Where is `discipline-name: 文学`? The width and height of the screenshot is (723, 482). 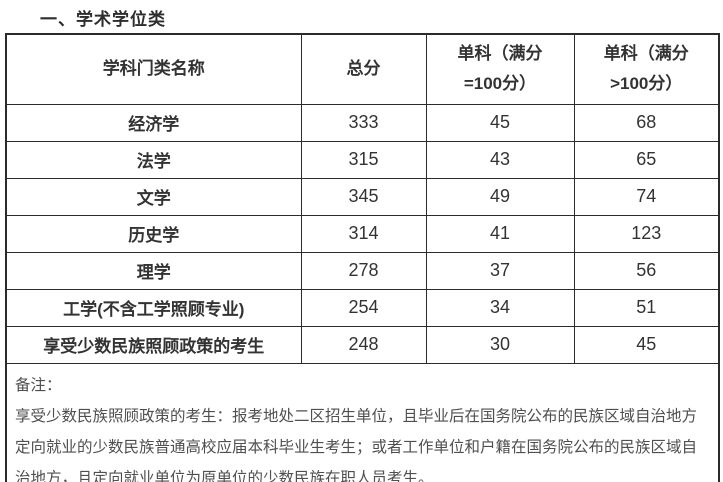 discipline-name: 文学 is located at coordinates (153, 196).